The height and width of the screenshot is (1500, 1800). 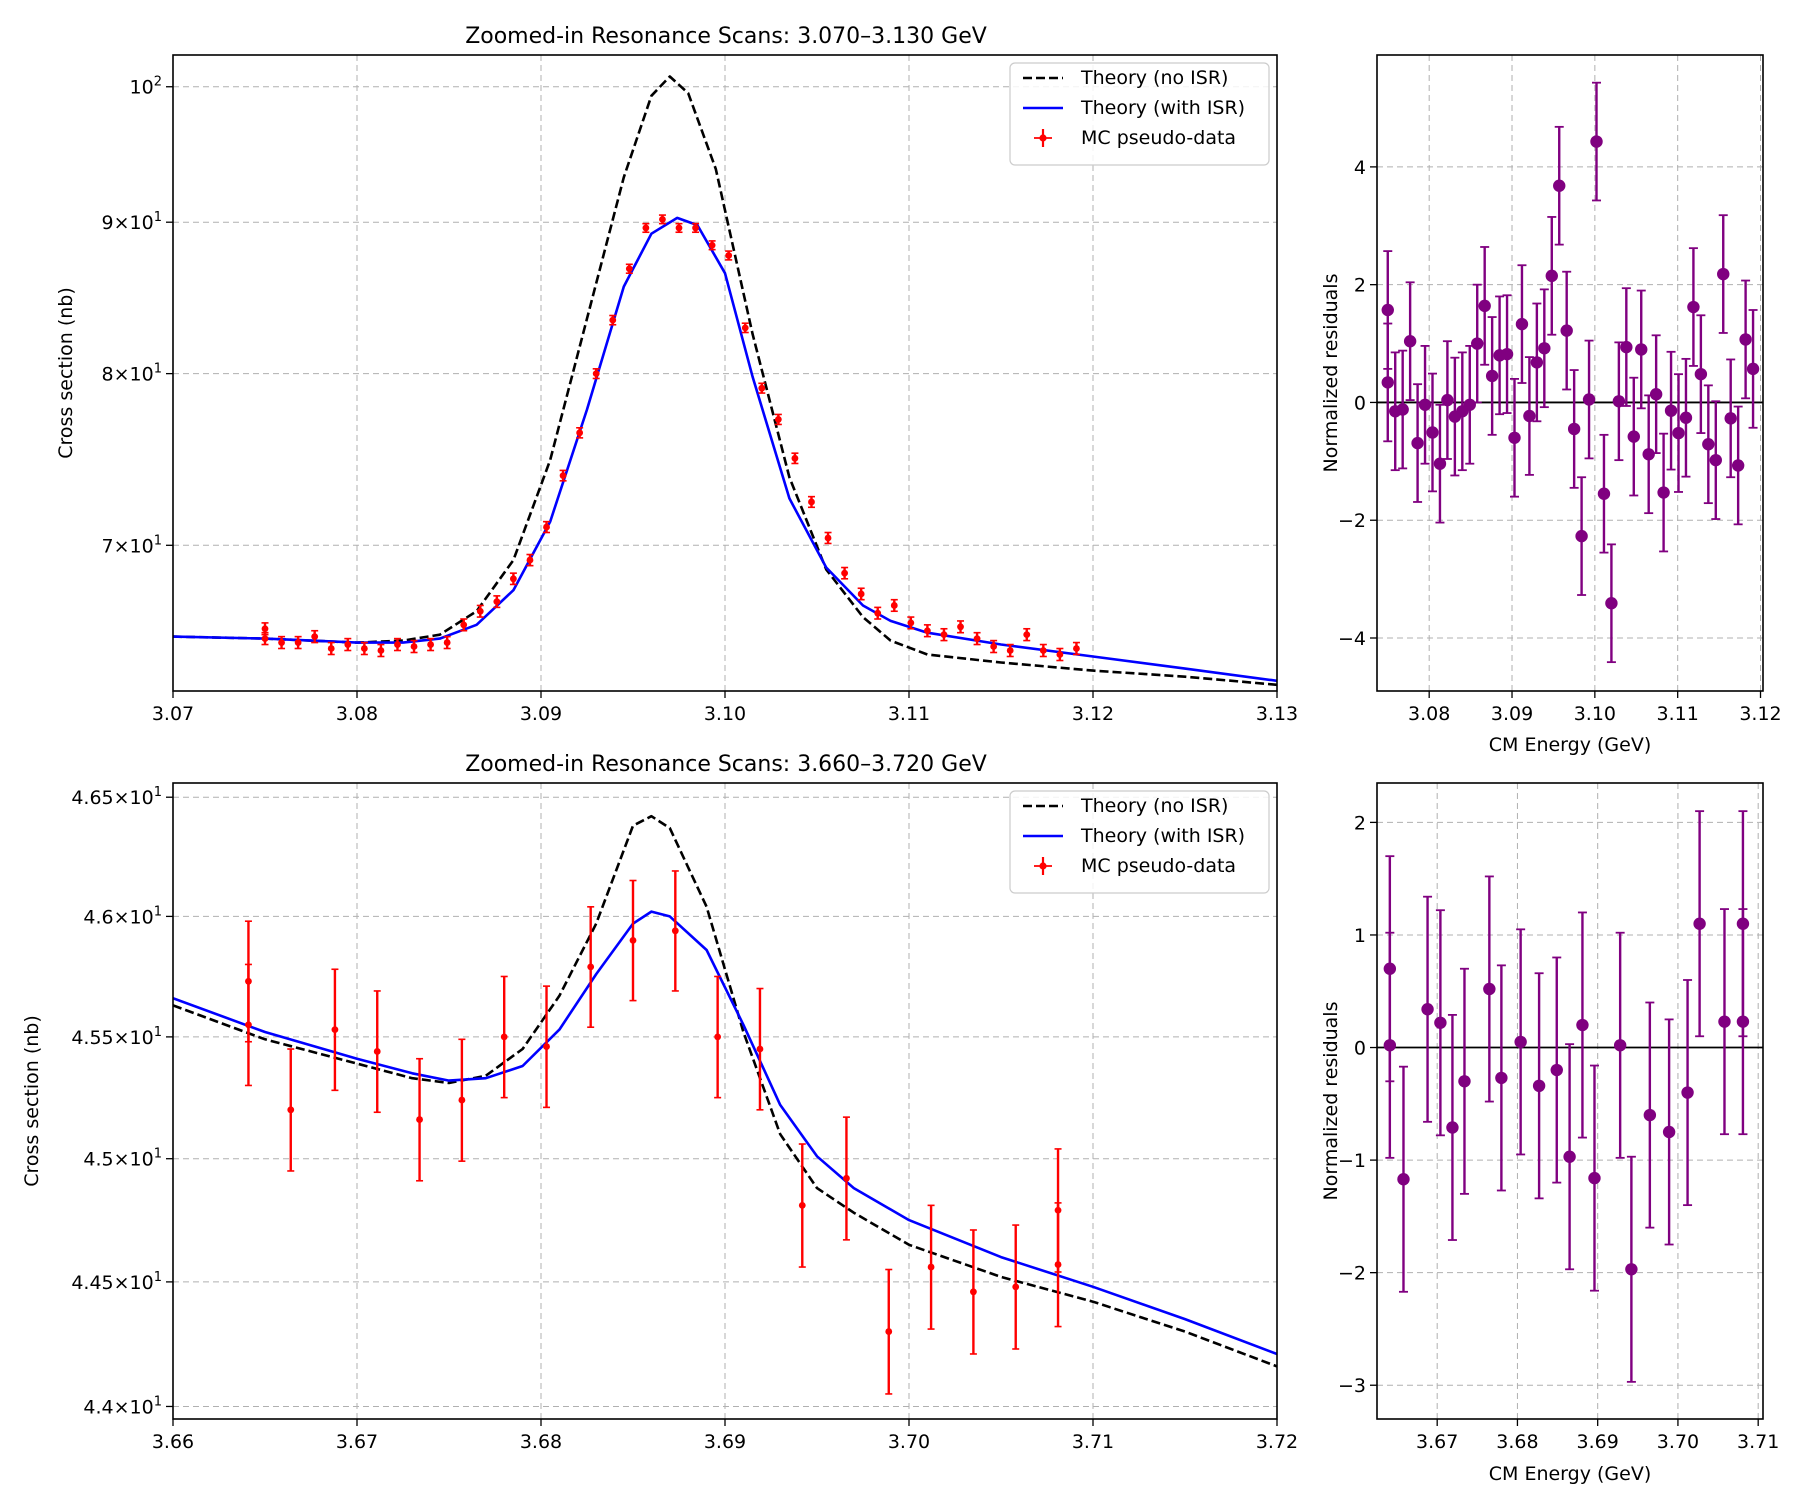 I want to click on bottom-residuals-x-ticks: 3.67 3.68 3.69 3.70 3.71, so click(x=1597, y=1436).